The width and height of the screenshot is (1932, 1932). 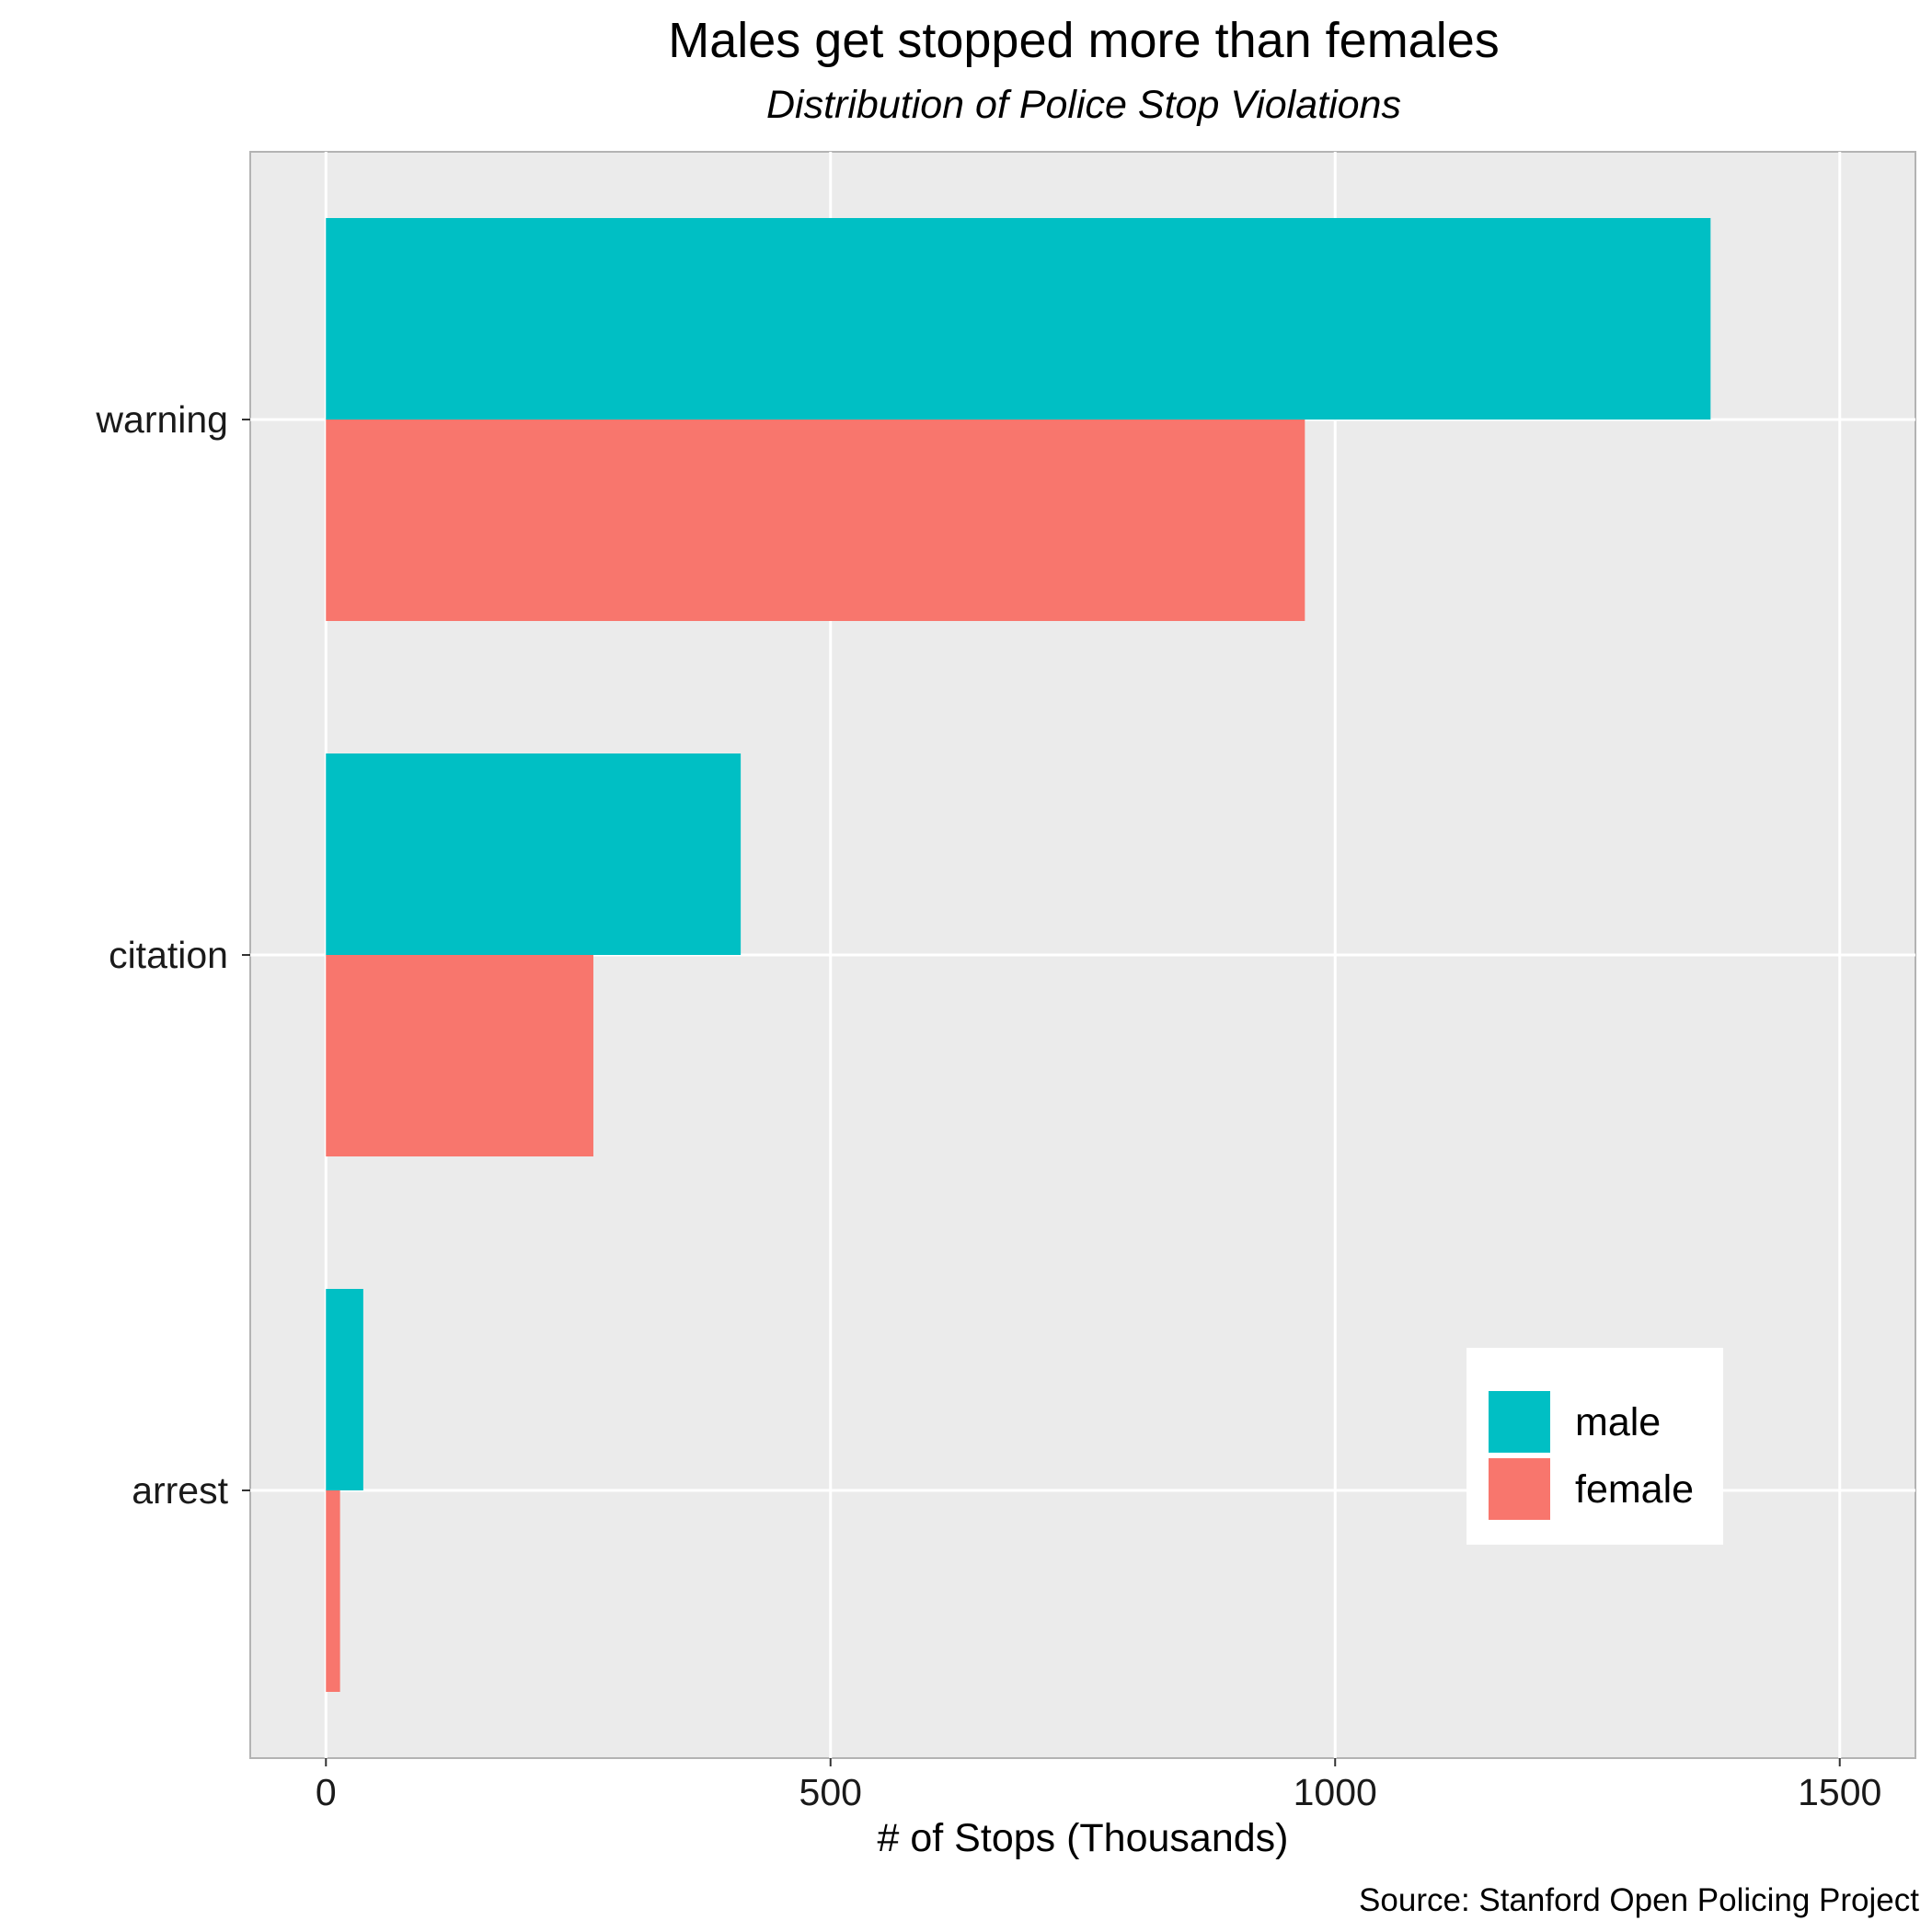 What do you see at coordinates (1335, 1792) in the screenshot?
I see `x-tick-label: 1000` at bounding box center [1335, 1792].